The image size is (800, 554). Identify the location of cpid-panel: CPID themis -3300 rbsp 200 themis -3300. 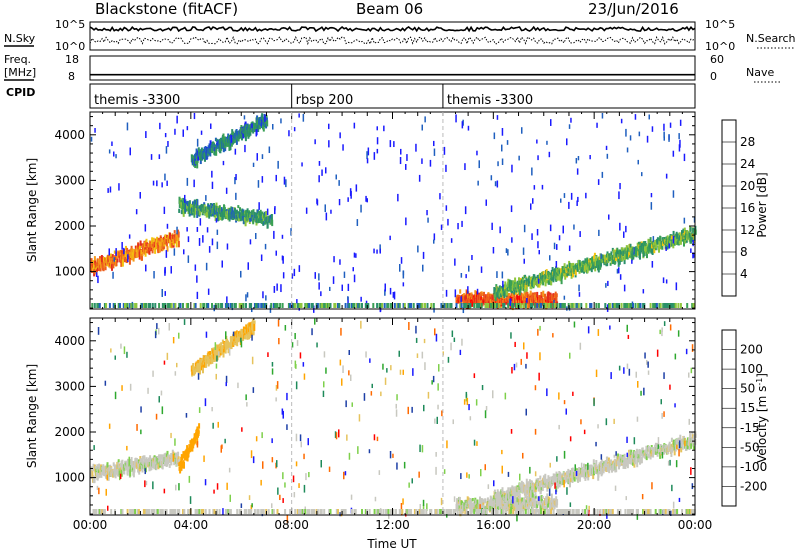
(351, 96).